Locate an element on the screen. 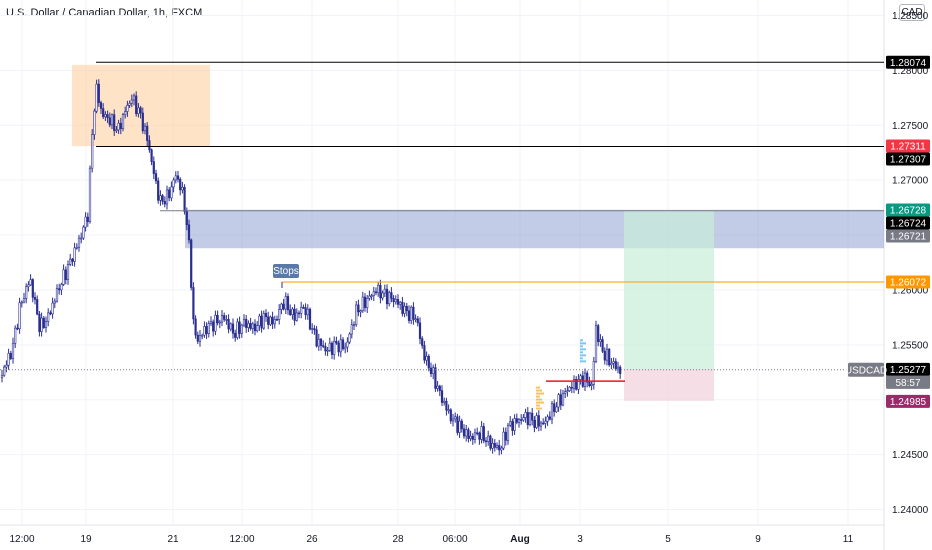  countdown-label: 58:57 is located at coordinates (907, 383).